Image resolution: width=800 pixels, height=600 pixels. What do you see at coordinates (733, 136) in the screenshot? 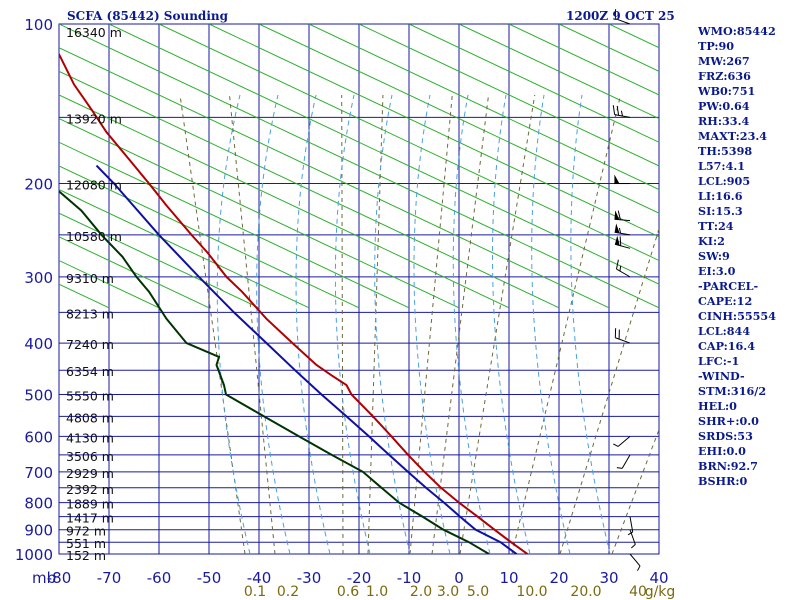
I see `index-line: MAXT:23.4` at bounding box center [733, 136].